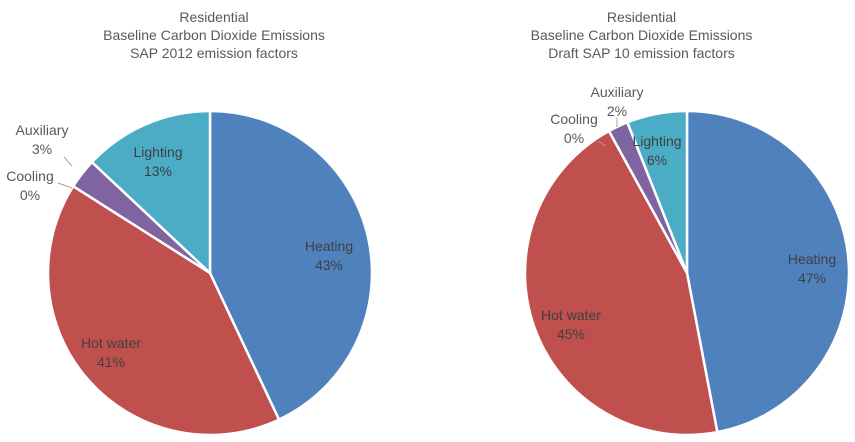 The height and width of the screenshot is (442, 855). Describe the element at coordinates (641, 53) in the screenshot. I see `chart-title-line-3: Draft SAP 10 emission factors` at that location.